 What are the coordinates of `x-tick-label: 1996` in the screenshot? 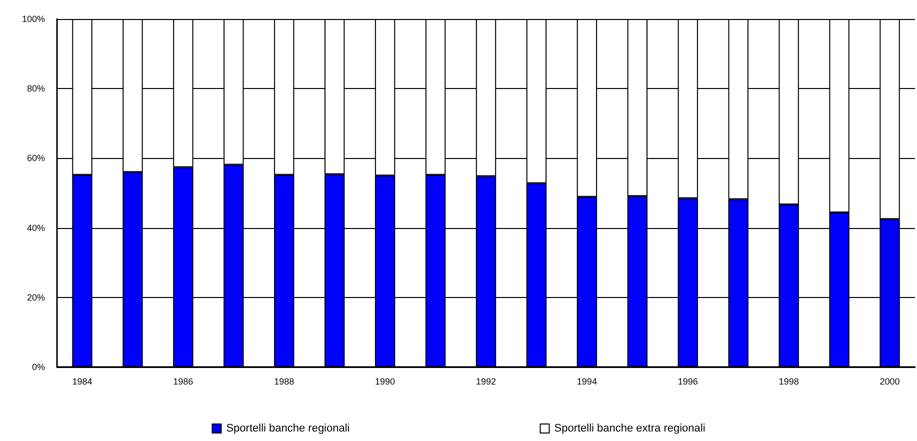 It's located at (688, 381).